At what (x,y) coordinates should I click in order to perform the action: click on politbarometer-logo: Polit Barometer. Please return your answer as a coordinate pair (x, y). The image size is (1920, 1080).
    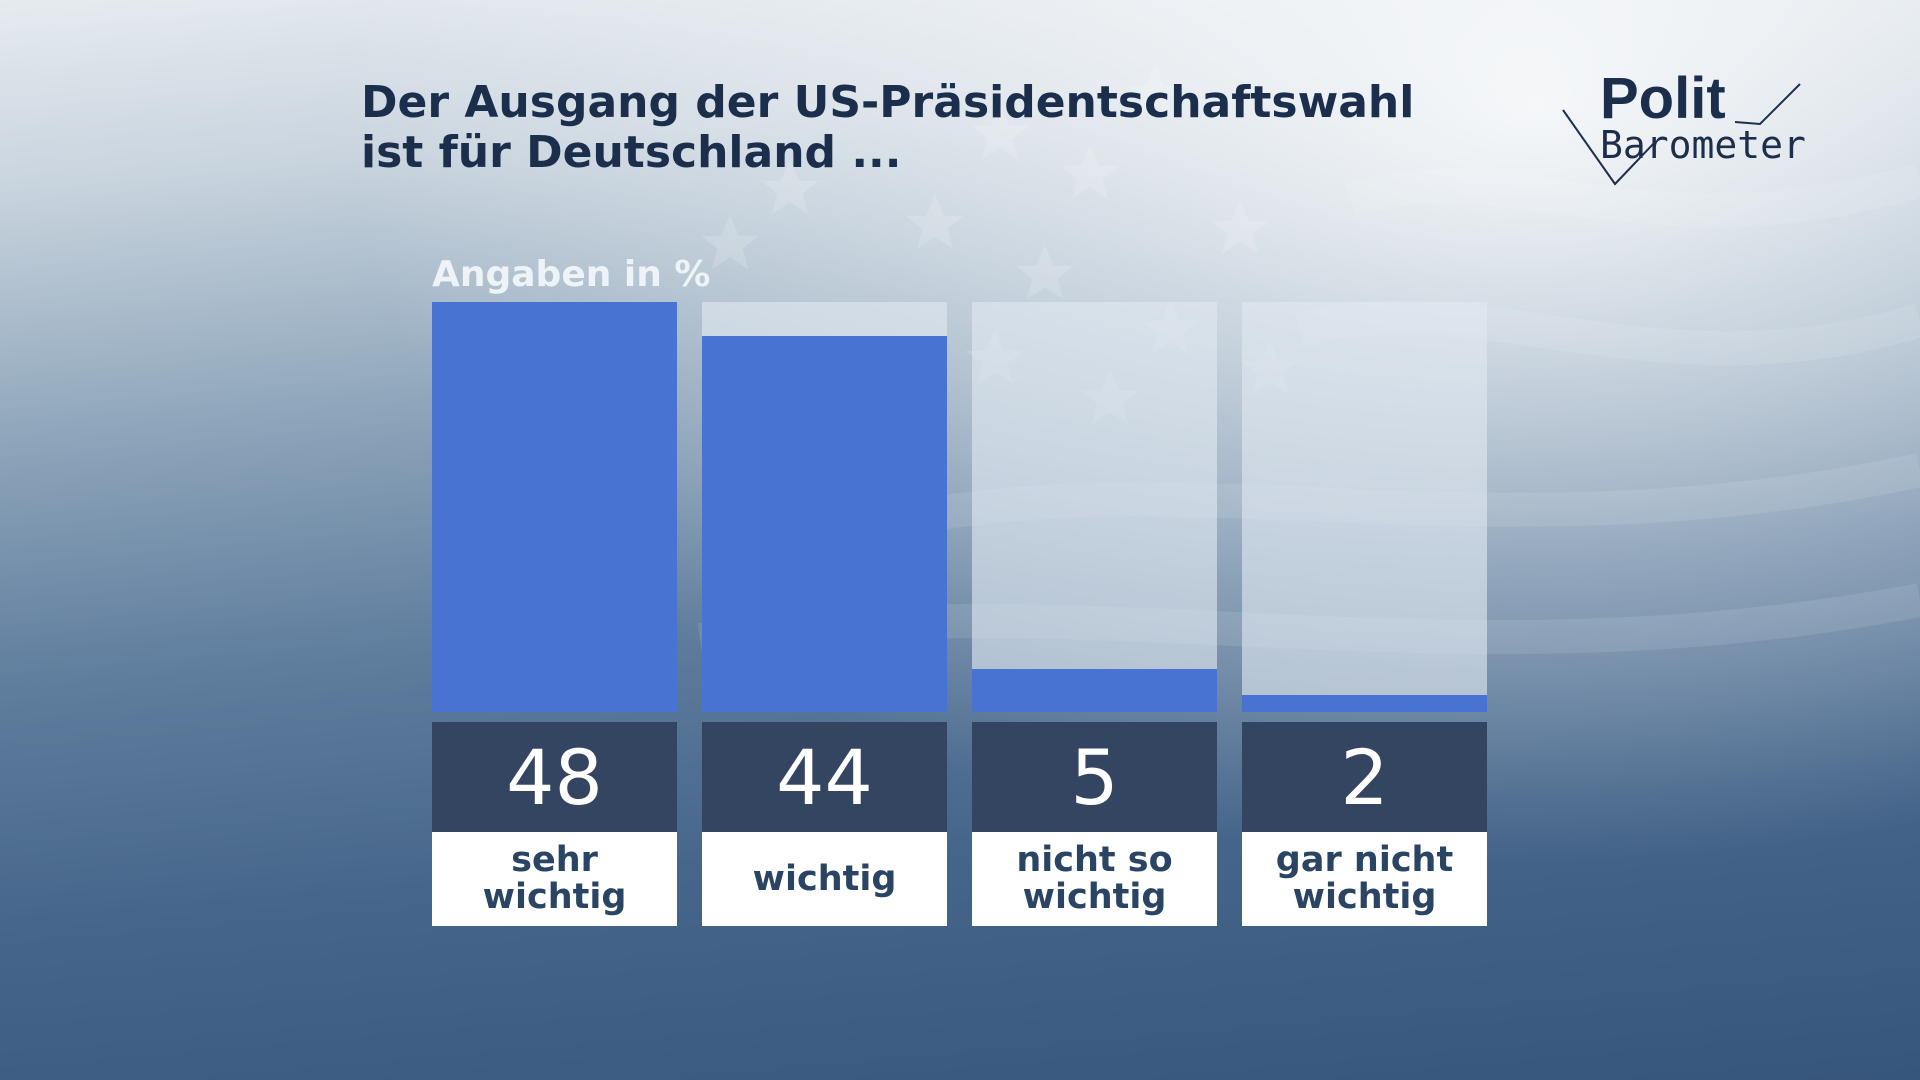
    Looking at the image, I should click on (1684, 126).